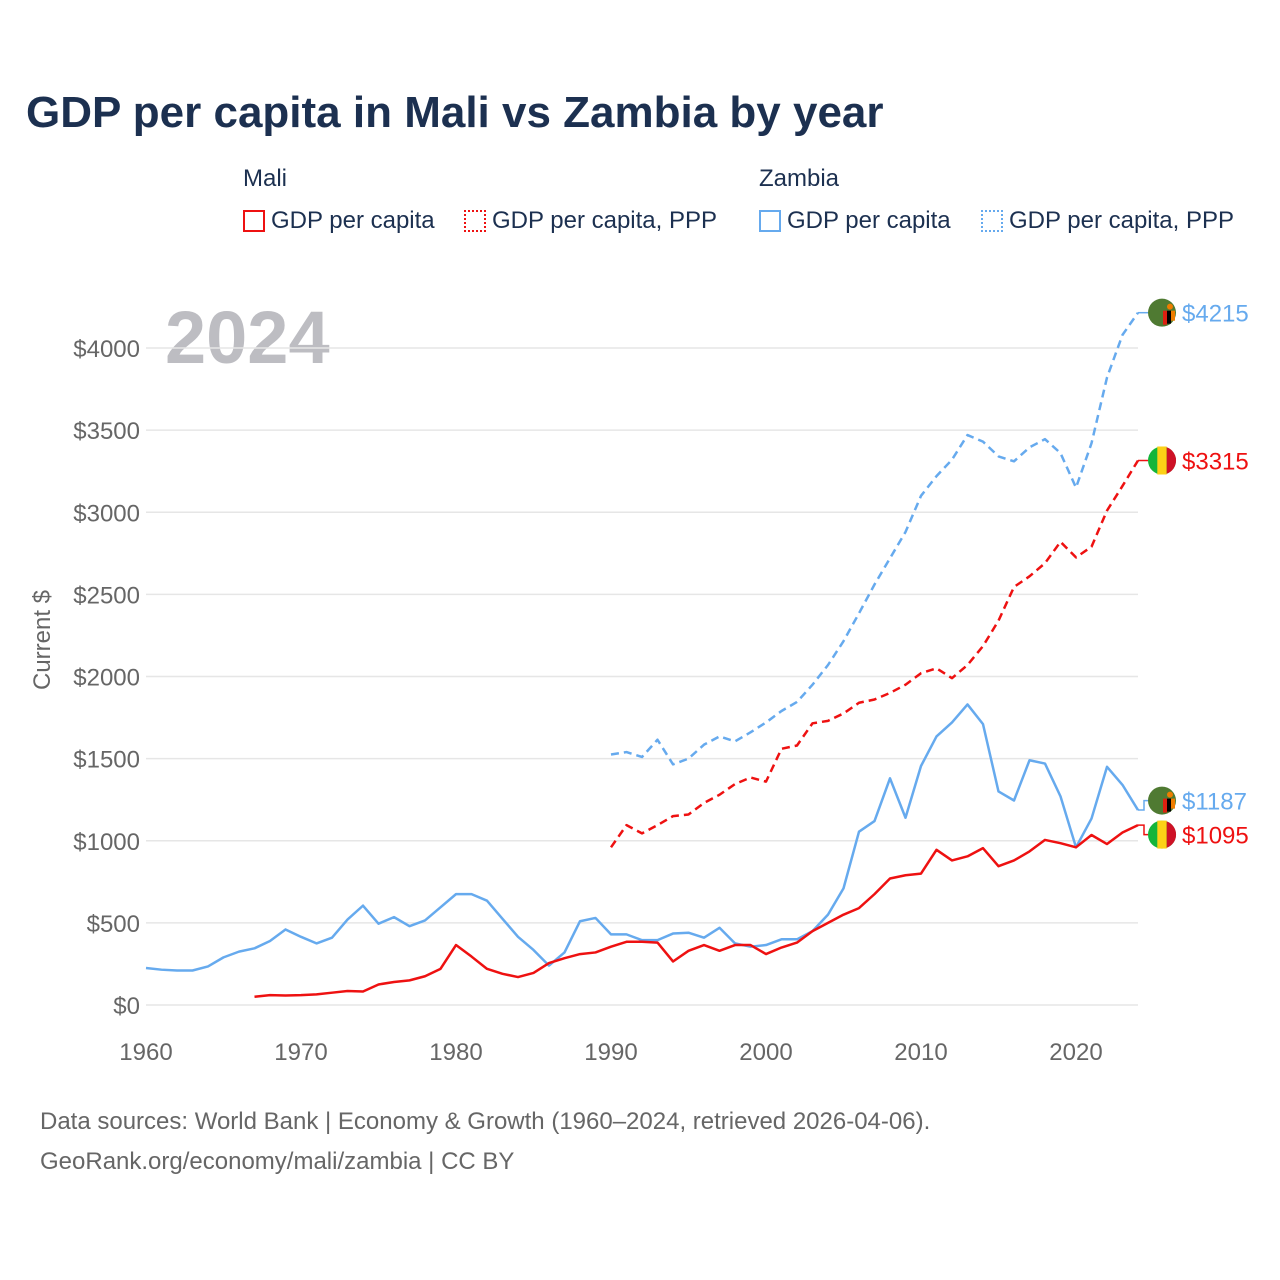 The image size is (1280, 1280). What do you see at coordinates (265, 178) in the screenshot?
I see `legend-group-mali: Mali` at bounding box center [265, 178].